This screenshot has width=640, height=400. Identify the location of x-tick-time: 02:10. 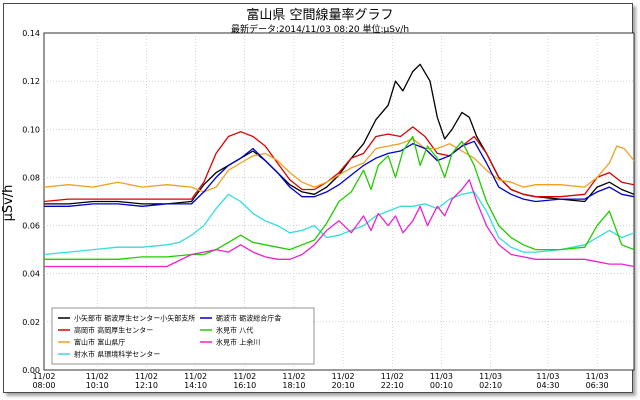
(490, 385).